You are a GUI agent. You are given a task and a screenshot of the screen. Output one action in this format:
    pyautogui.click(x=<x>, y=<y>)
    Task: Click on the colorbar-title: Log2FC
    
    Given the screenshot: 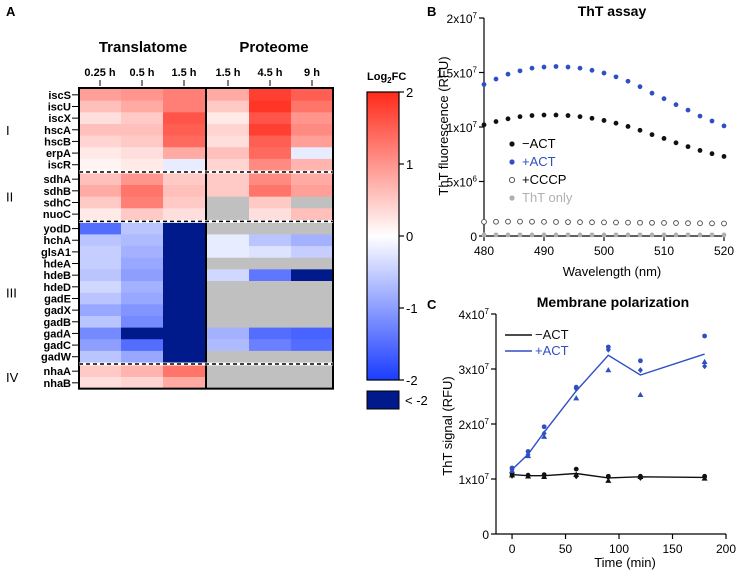 What is the action you would take?
    pyautogui.click(x=386, y=78)
    